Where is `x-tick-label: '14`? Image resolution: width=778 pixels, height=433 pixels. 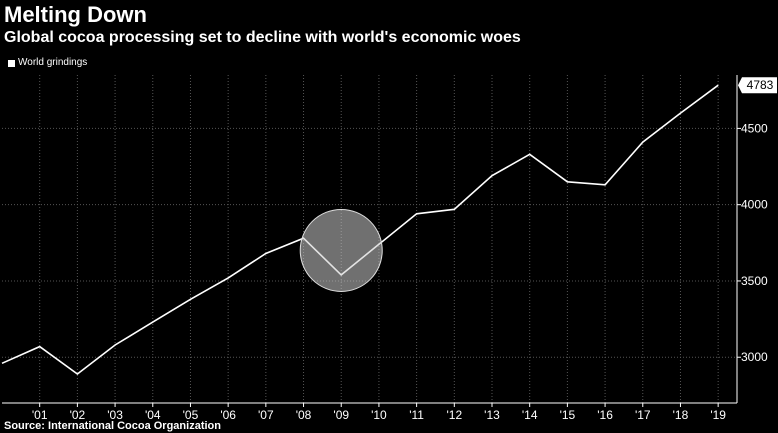 x-tick-label: '14 is located at coordinates (530, 415).